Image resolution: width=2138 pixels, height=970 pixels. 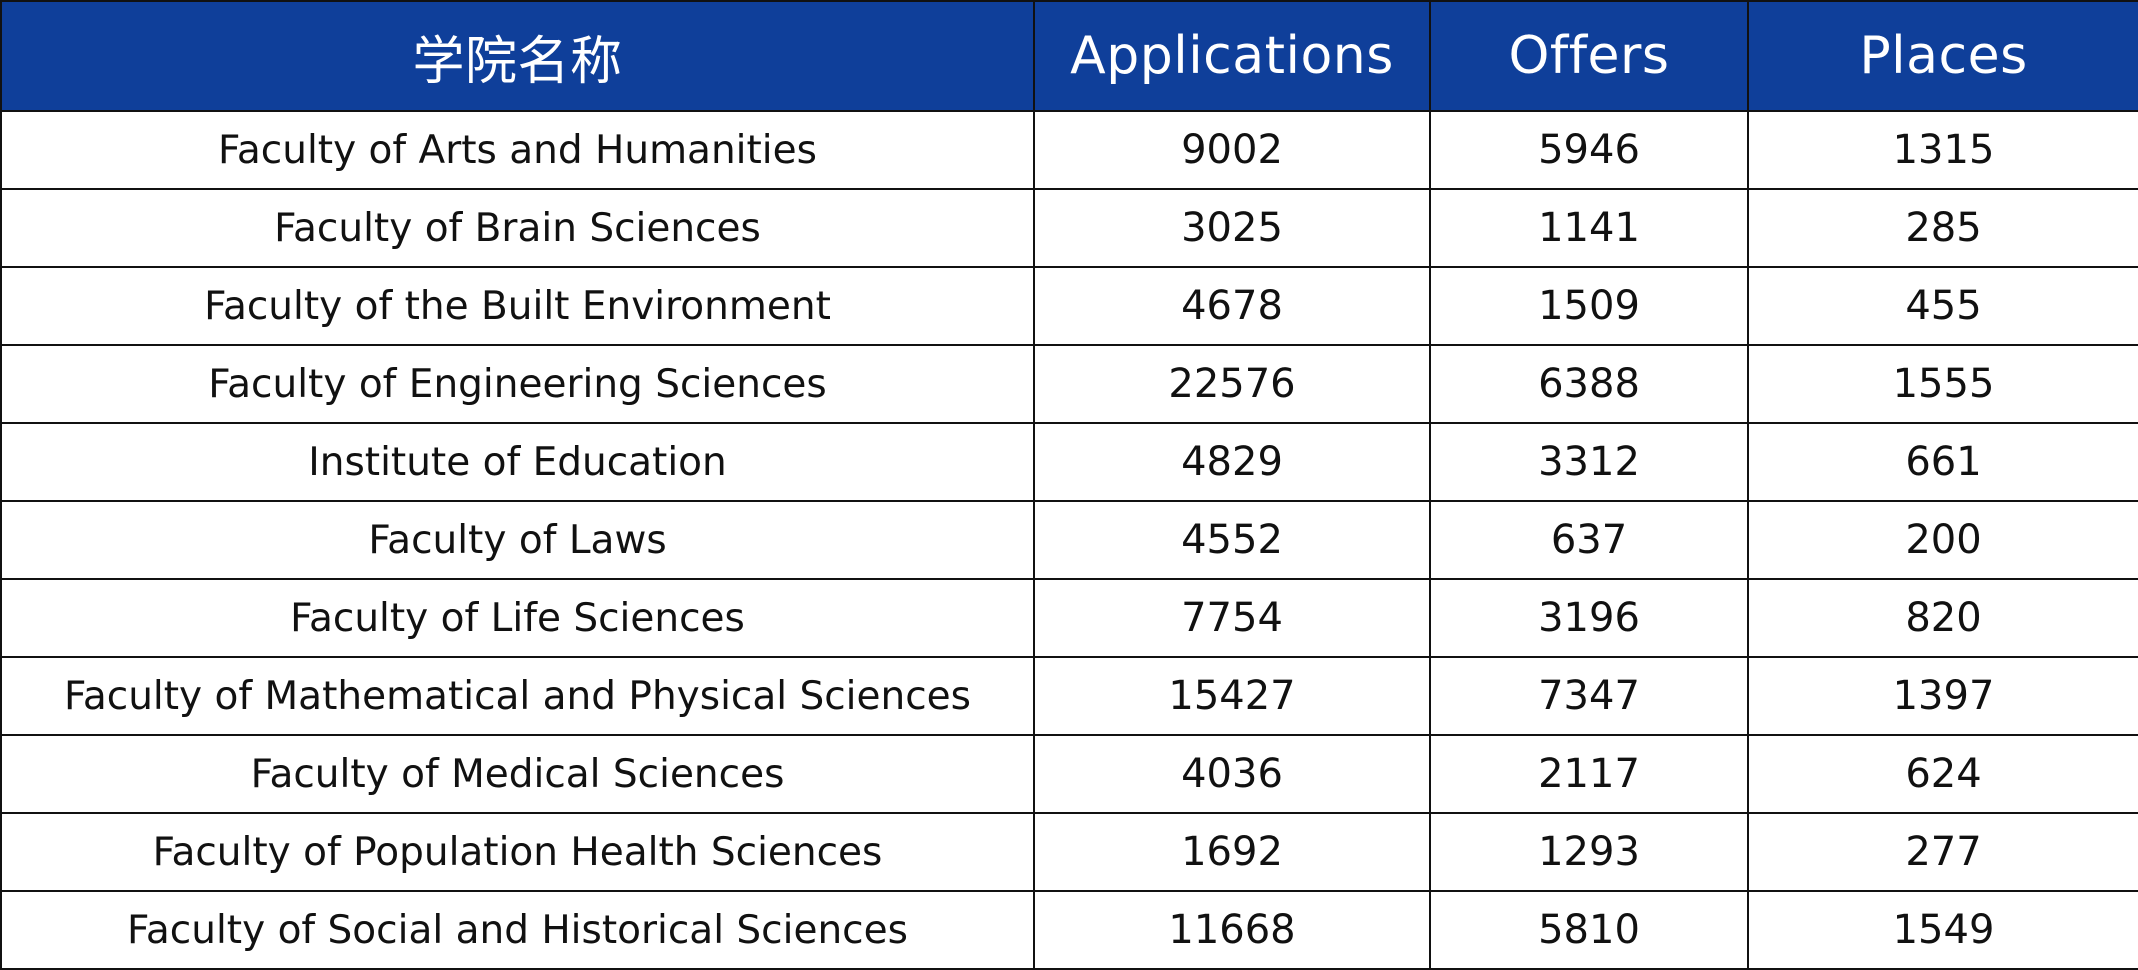 I want to click on places-cell: 820, so click(x=1942, y=618).